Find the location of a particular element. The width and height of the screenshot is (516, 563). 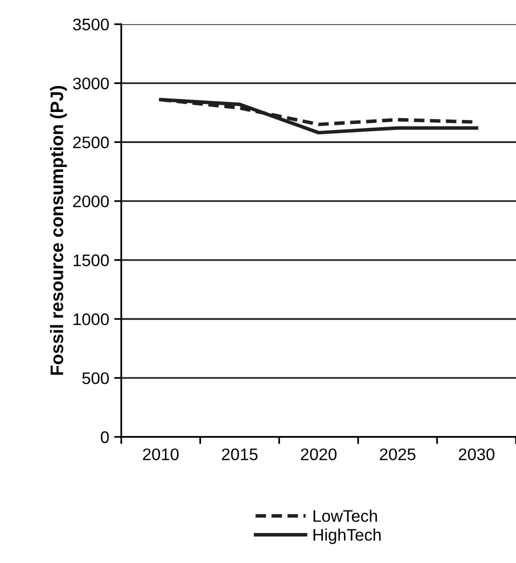

y-tick-label: 1000 is located at coordinates (91, 319).